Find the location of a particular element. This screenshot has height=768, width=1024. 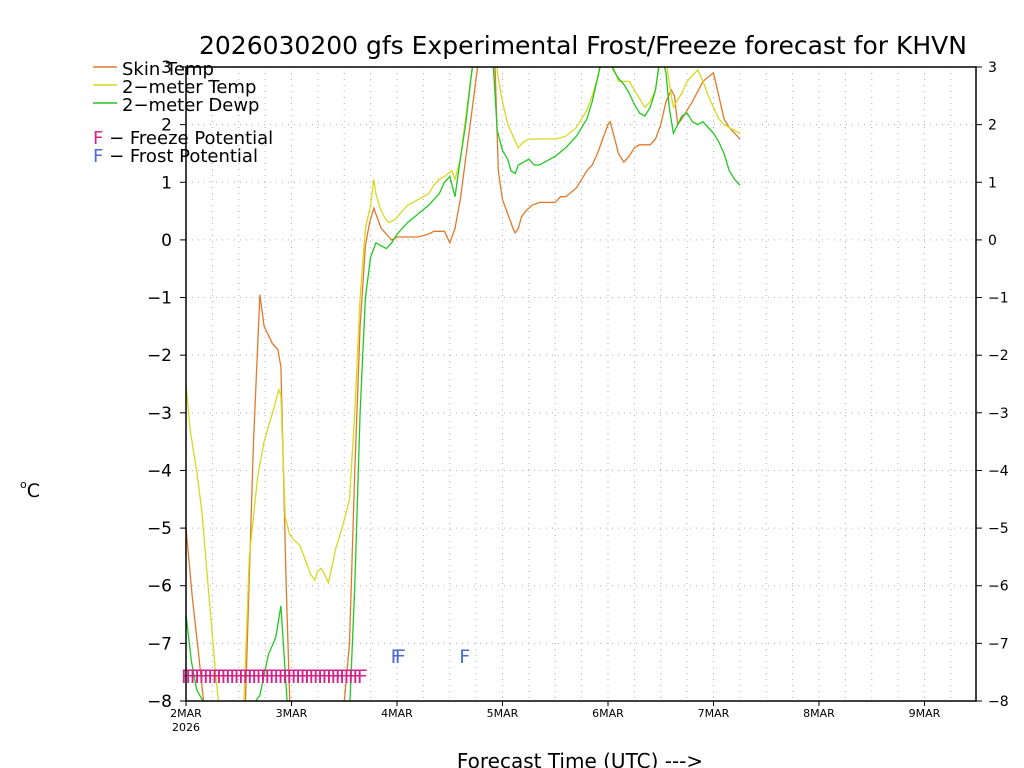

y-tick-label-left: 3 is located at coordinates (166, 68).